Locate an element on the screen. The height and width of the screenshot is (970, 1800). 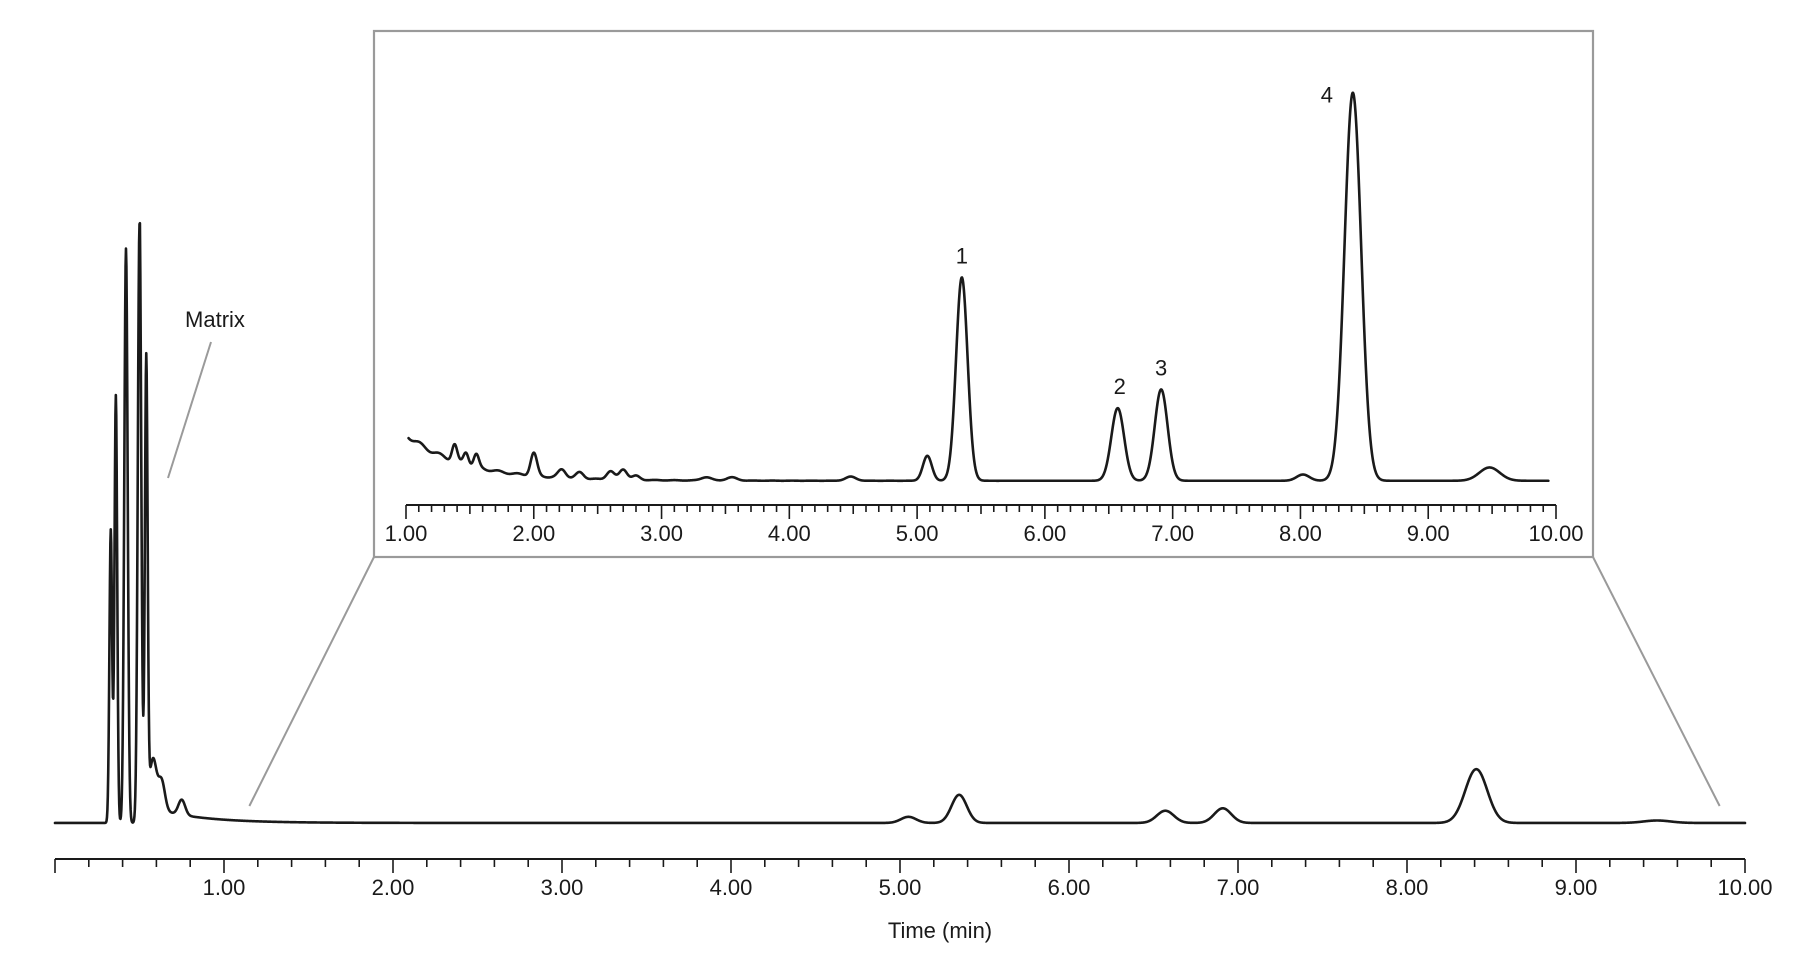
inset-peak-labels: 1 2 3 4 is located at coordinates (1144, 241).